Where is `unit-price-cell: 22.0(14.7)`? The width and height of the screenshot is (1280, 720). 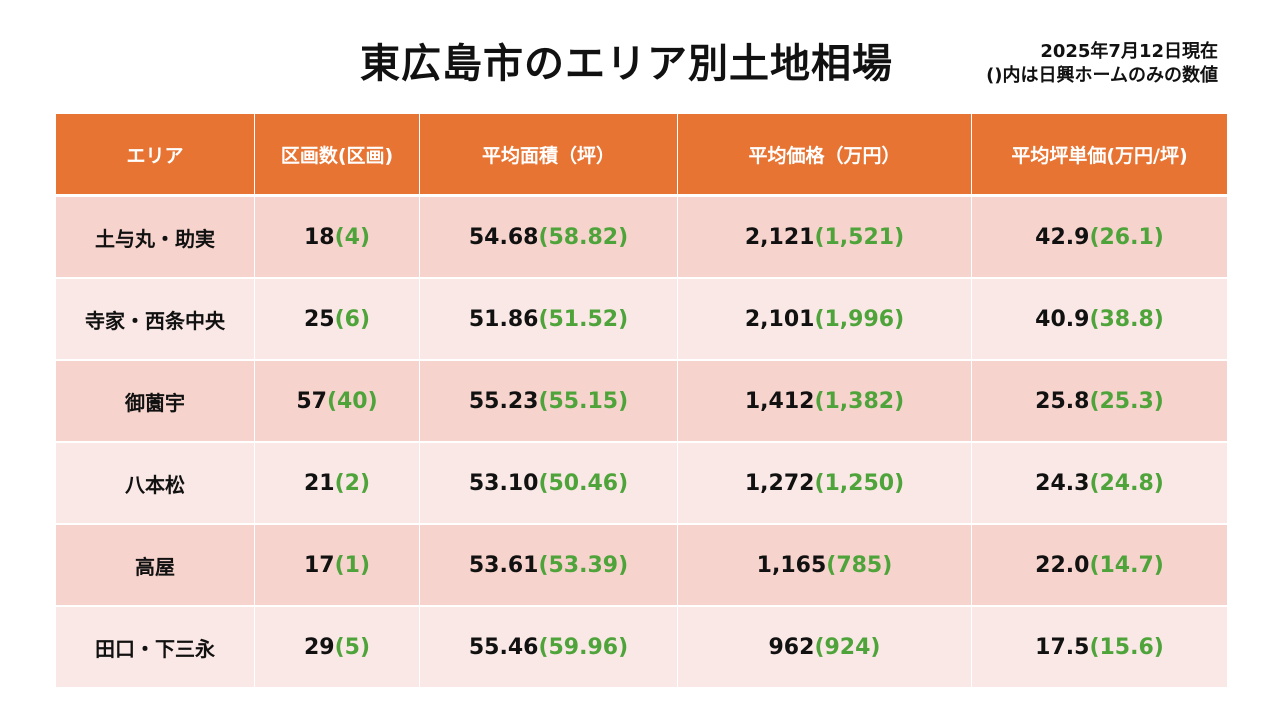
unit-price-cell: 22.0(14.7) is located at coordinates (1099, 565).